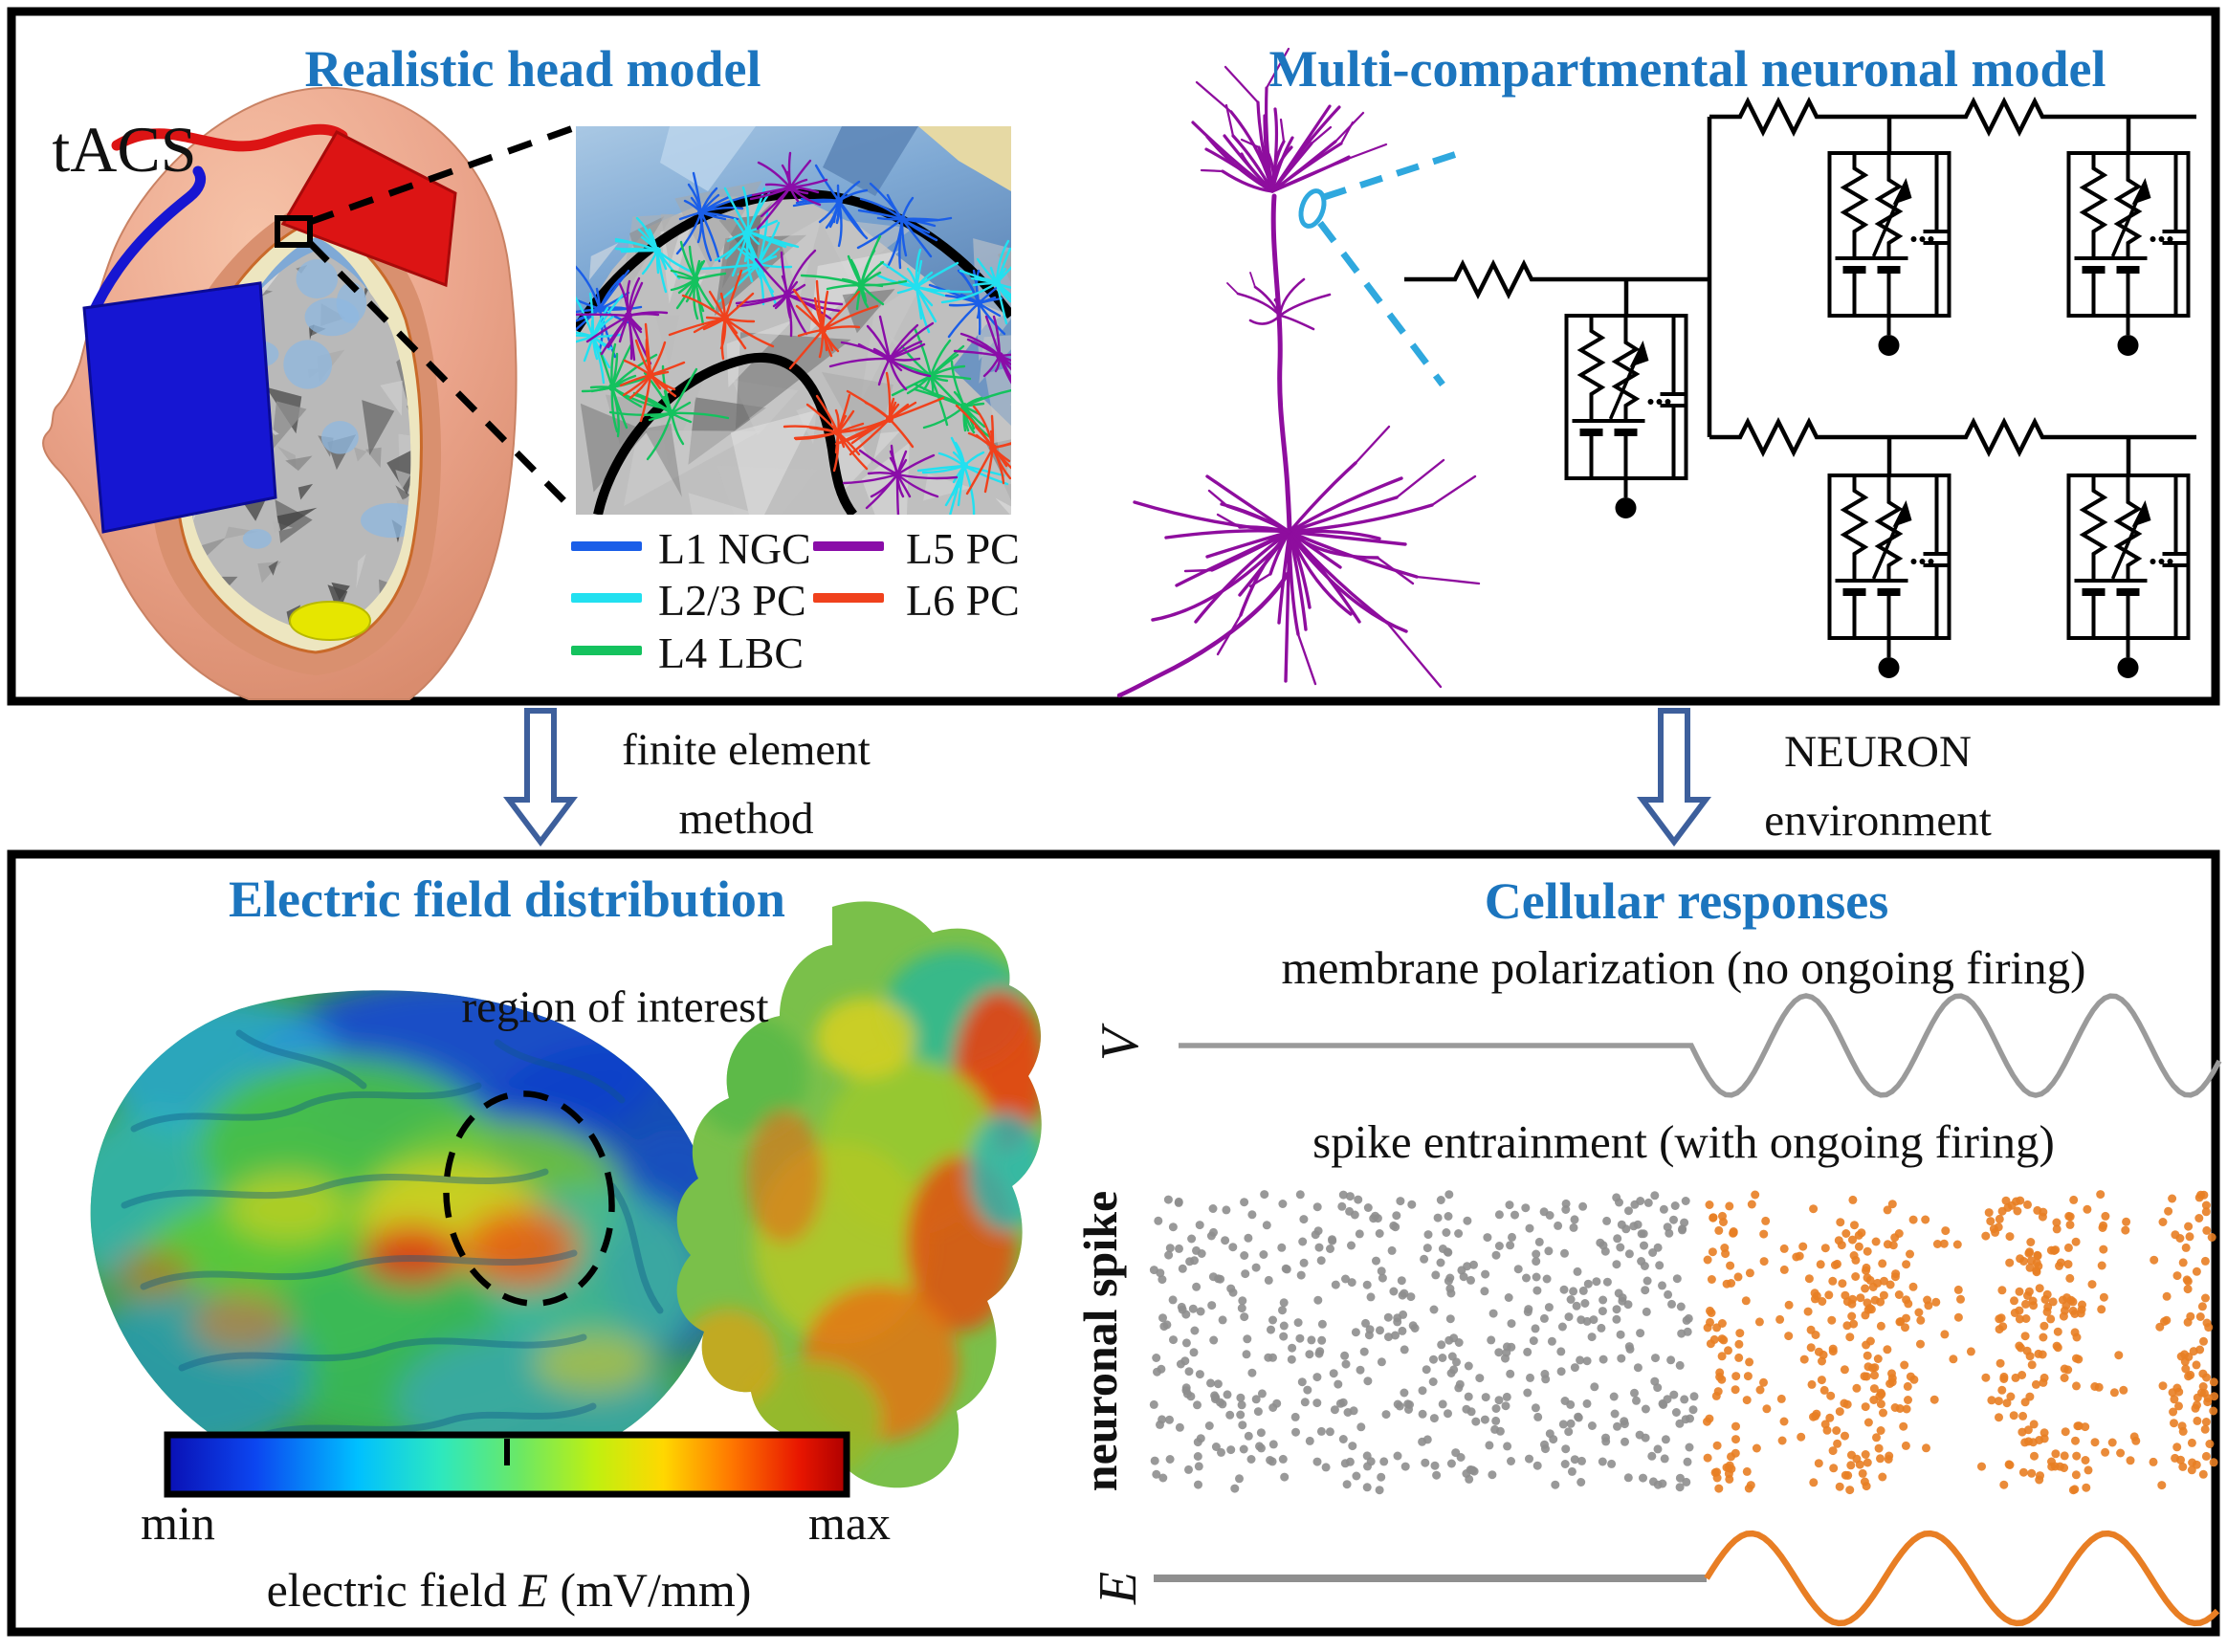  Describe the element at coordinates (1119, 1588) in the screenshot. I see `e-axis-label: E` at that location.